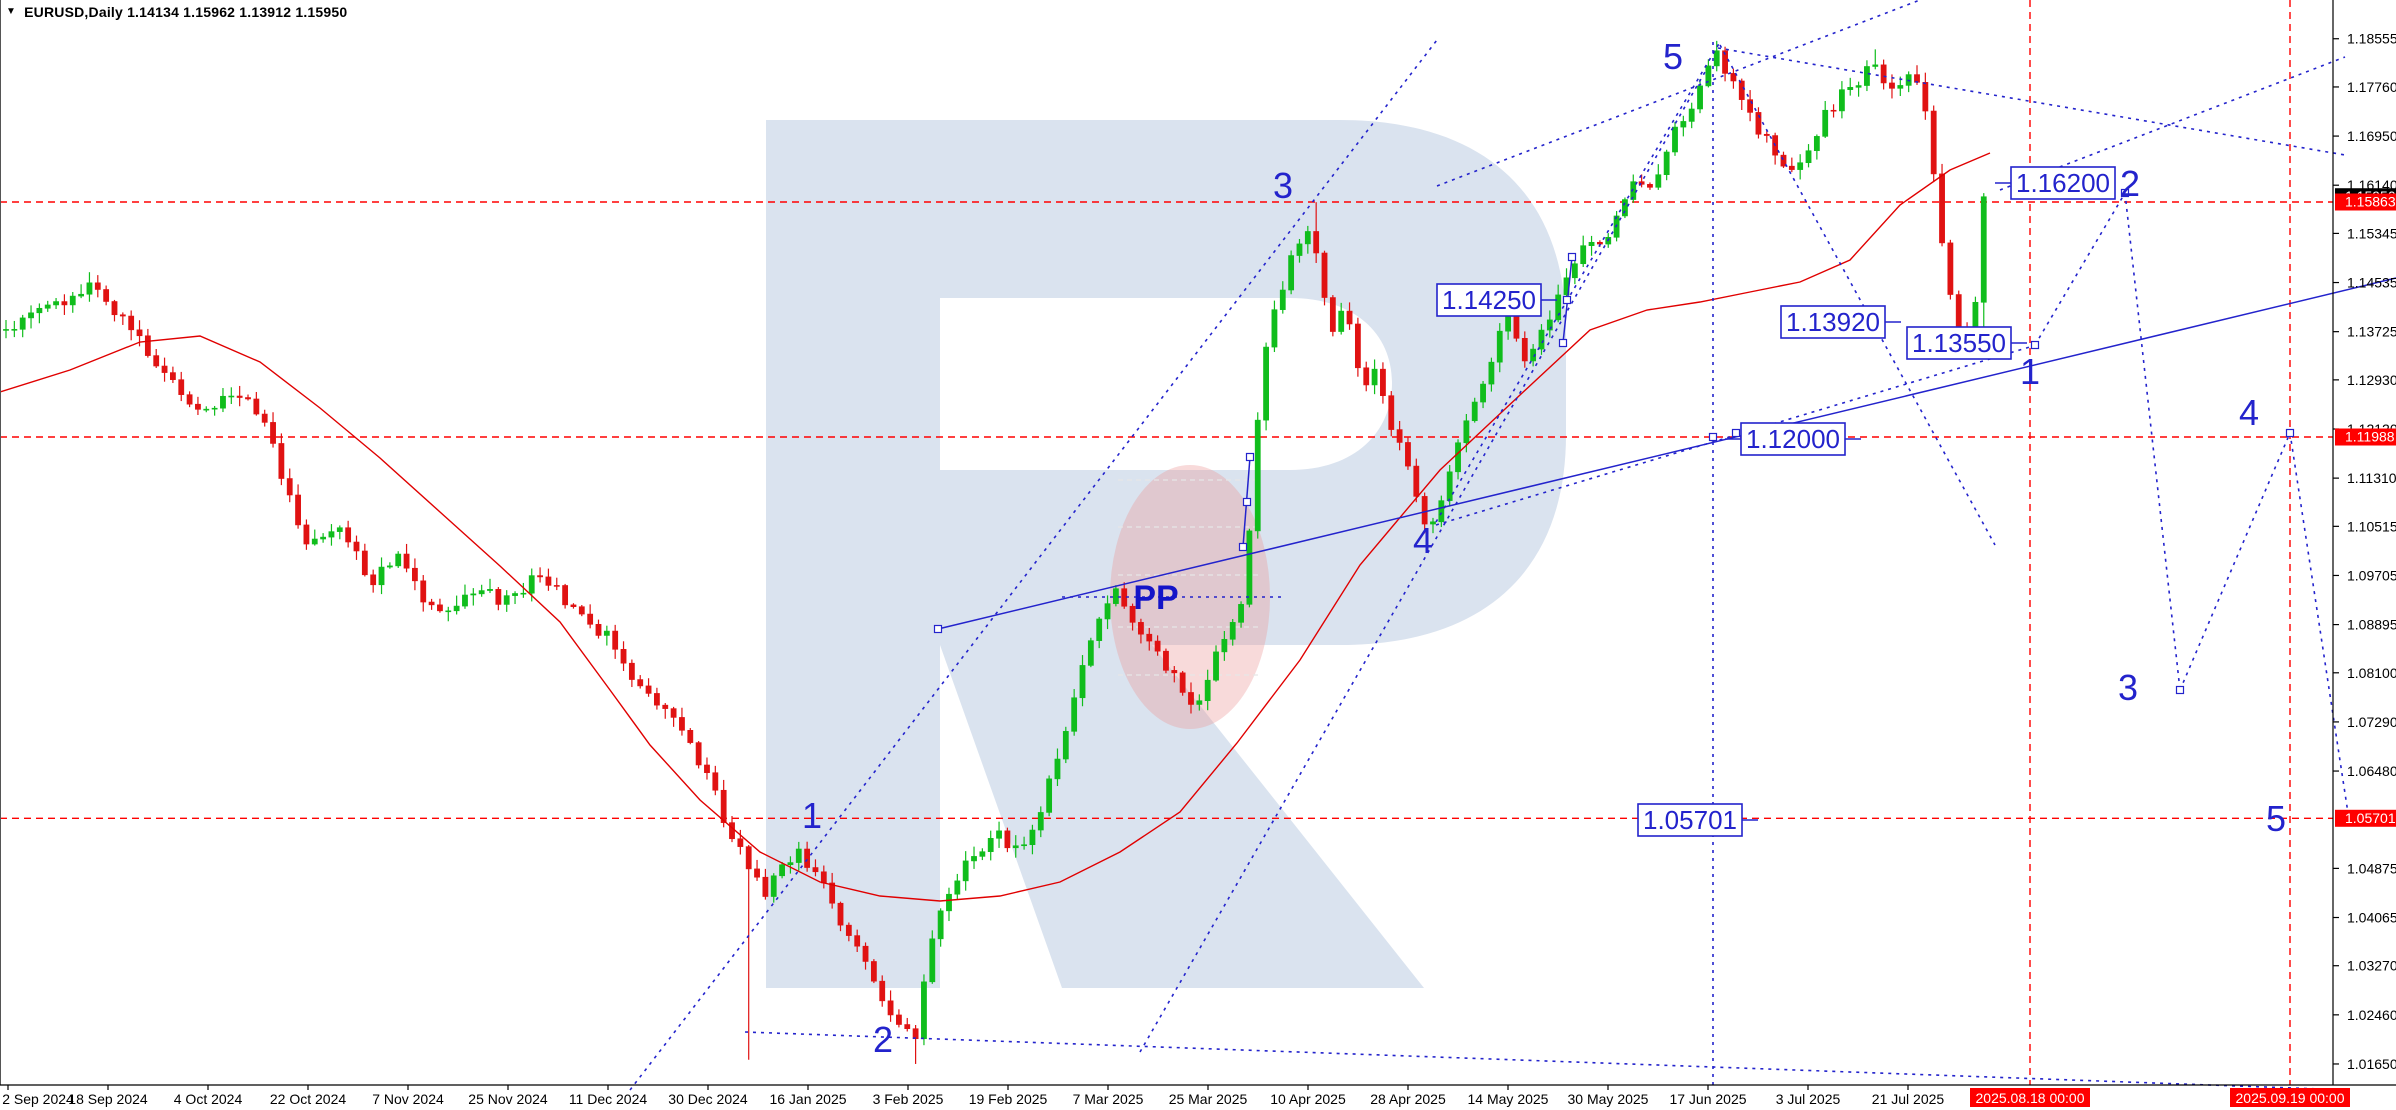  What do you see at coordinates (2371, 87) in the screenshot?
I see `price-tick-label: 1.17760` at bounding box center [2371, 87].